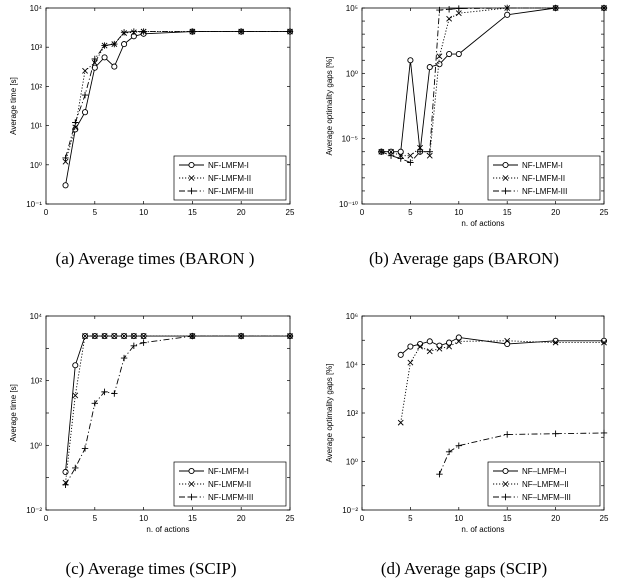  What do you see at coordinates (482, 529) in the screenshot?
I see `x-axis-label: n. of actions` at bounding box center [482, 529].